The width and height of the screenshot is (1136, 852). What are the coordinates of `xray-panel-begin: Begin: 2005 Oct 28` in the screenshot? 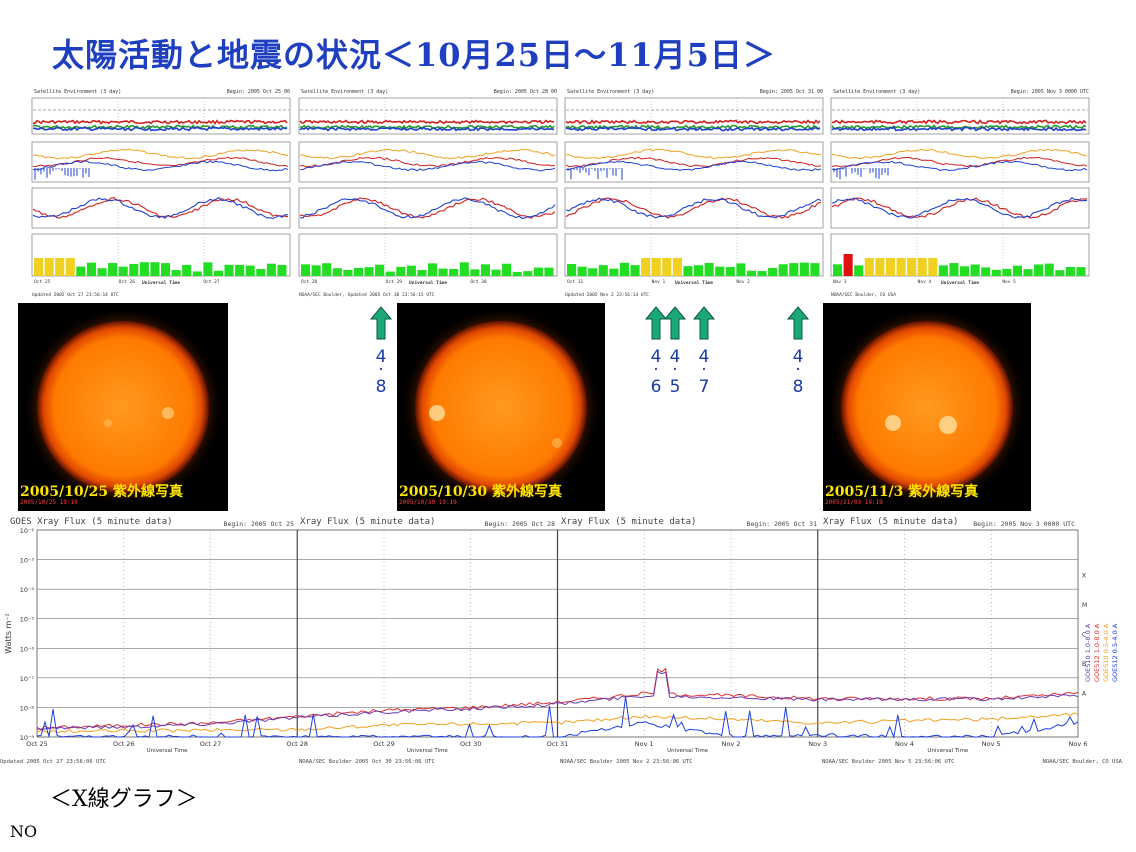 It's located at (520, 524).